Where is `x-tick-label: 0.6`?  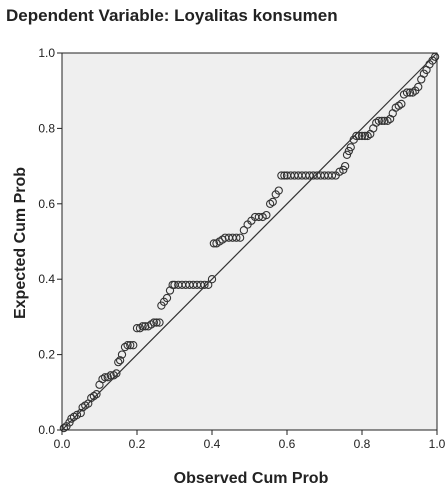 x-tick-label: 0.6 is located at coordinates (287, 444).